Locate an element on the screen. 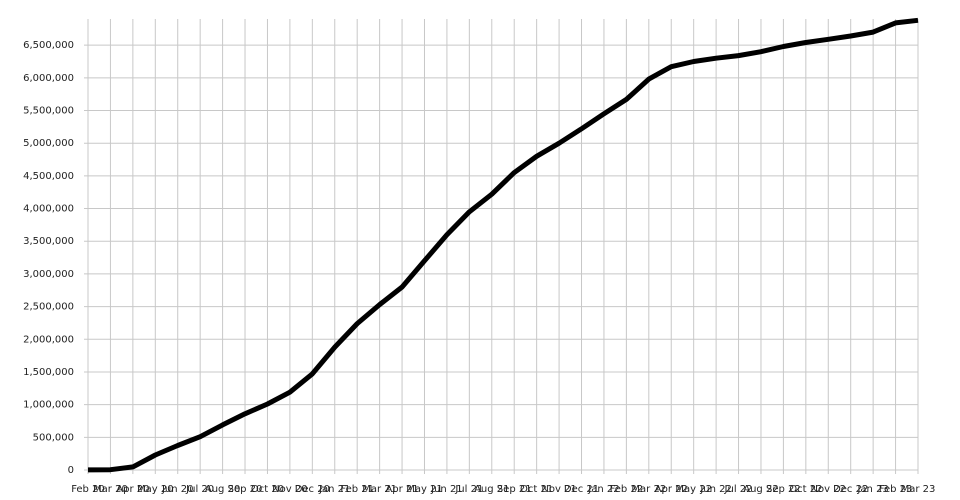  y-tick-label: 4,500,000 is located at coordinates (48, 176).